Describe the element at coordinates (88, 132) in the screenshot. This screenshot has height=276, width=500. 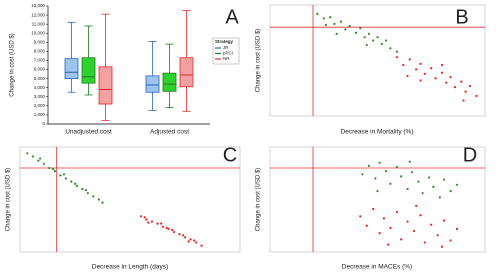
I see `x-tick-label: Unadjusted cost` at that location.